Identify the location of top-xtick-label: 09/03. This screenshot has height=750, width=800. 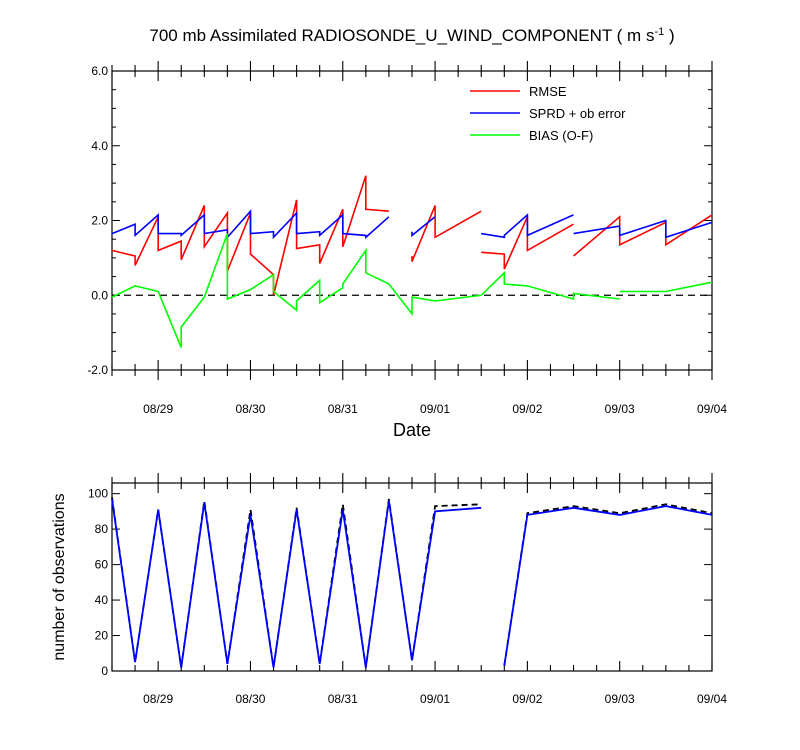
(620, 409).